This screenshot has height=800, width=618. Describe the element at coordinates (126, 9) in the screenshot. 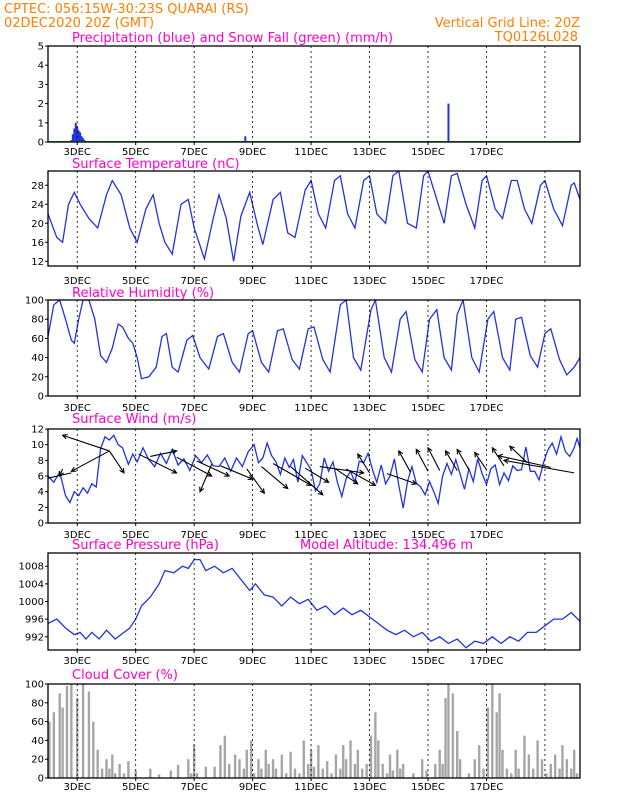

I see `header-location: CPTEC: 056:15W-30:23S QUARAI (RS)` at that location.